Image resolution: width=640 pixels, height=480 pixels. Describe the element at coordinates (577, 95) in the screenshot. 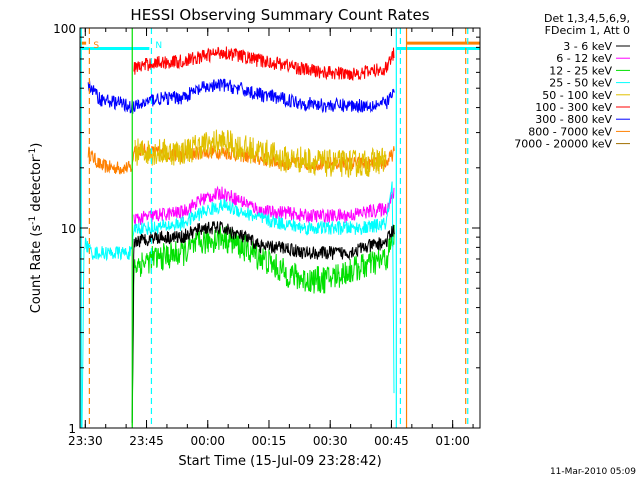

I see `legend-entry-label: 50 - 100 keV` at that location.